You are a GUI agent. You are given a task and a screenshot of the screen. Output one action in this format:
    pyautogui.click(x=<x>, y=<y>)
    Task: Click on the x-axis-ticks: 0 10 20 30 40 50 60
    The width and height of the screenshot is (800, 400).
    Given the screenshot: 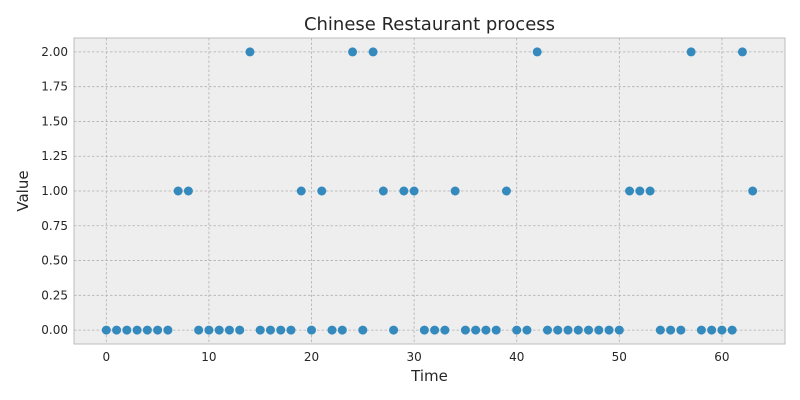 What is the action you would take?
    pyautogui.click(x=415, y=357)
    